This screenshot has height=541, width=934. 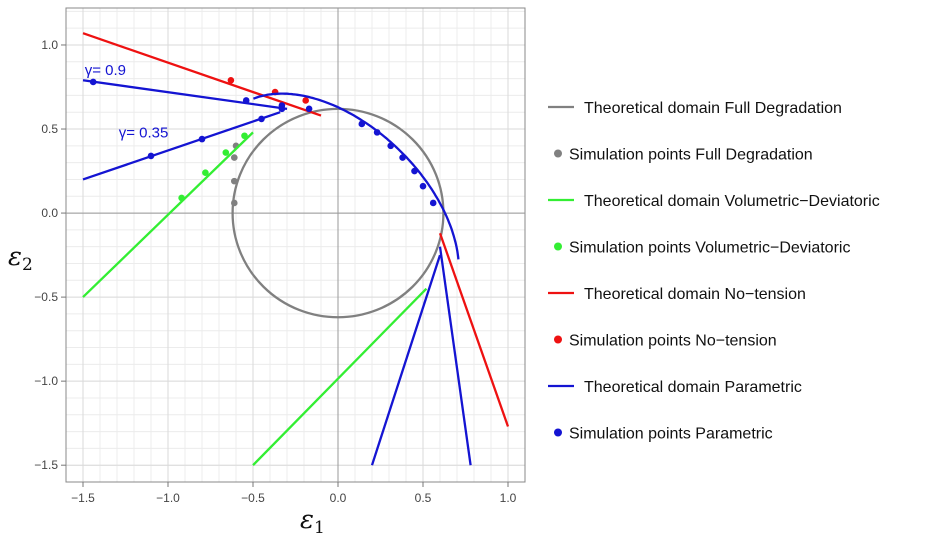 I want to click on y-tick-label: 0.0, so click(x=49, y=213).